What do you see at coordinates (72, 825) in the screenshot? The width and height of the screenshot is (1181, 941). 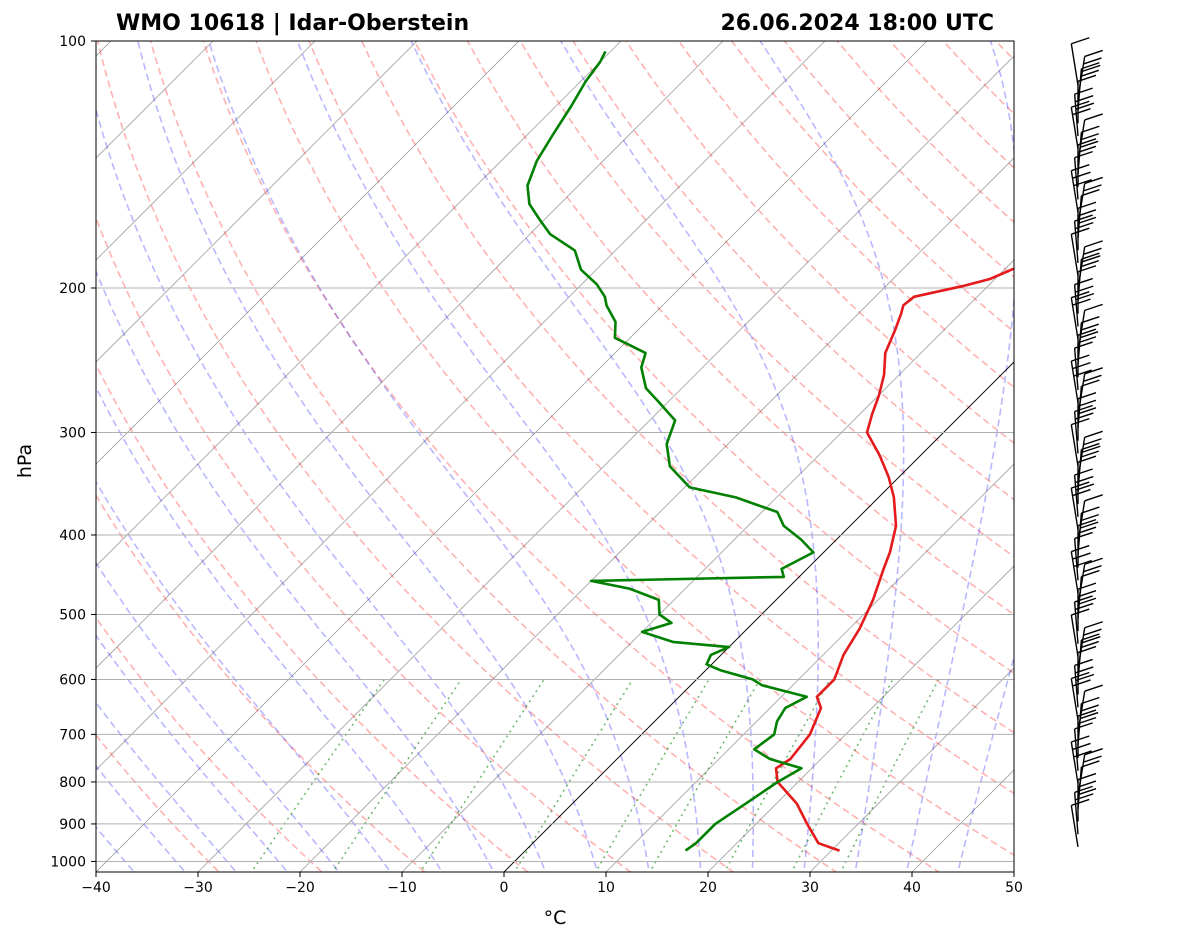 I see `y-tick-label: 900` at bounding box center [72, 825].